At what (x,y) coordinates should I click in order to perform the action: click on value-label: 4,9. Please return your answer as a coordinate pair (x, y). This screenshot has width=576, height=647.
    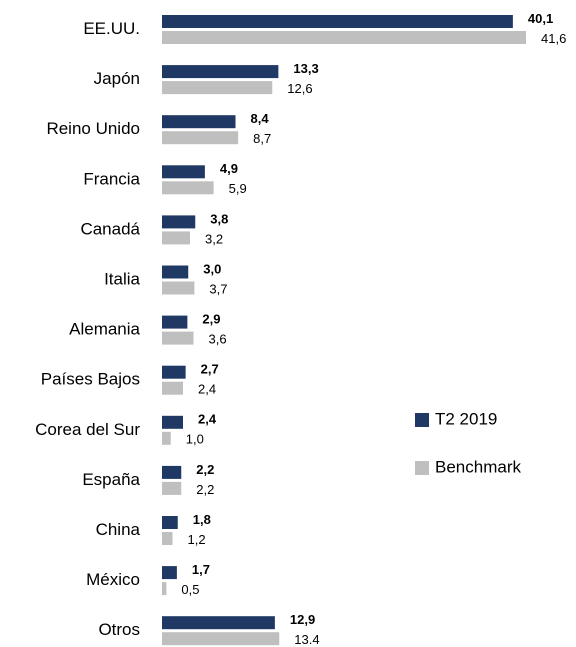
    Looking at the image, I should click on (229, 168).